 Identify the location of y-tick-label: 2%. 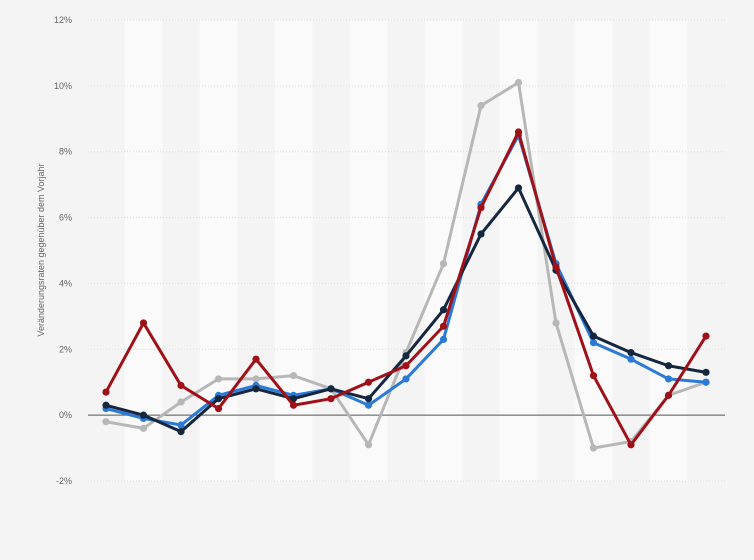
(65, 349).